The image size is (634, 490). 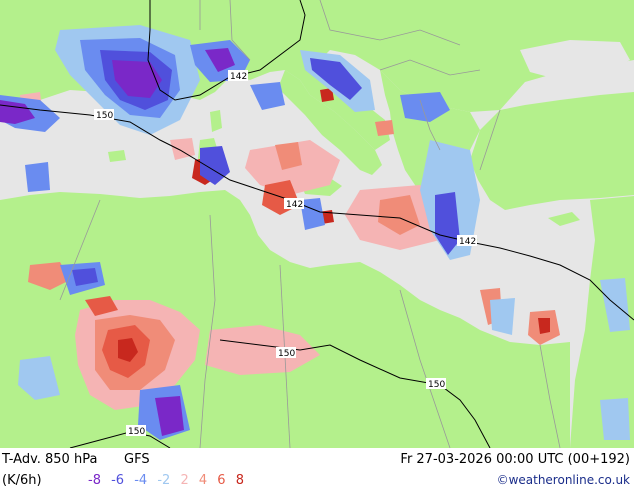 I want to click on model-name: GFS, so click(x=137, y=459).